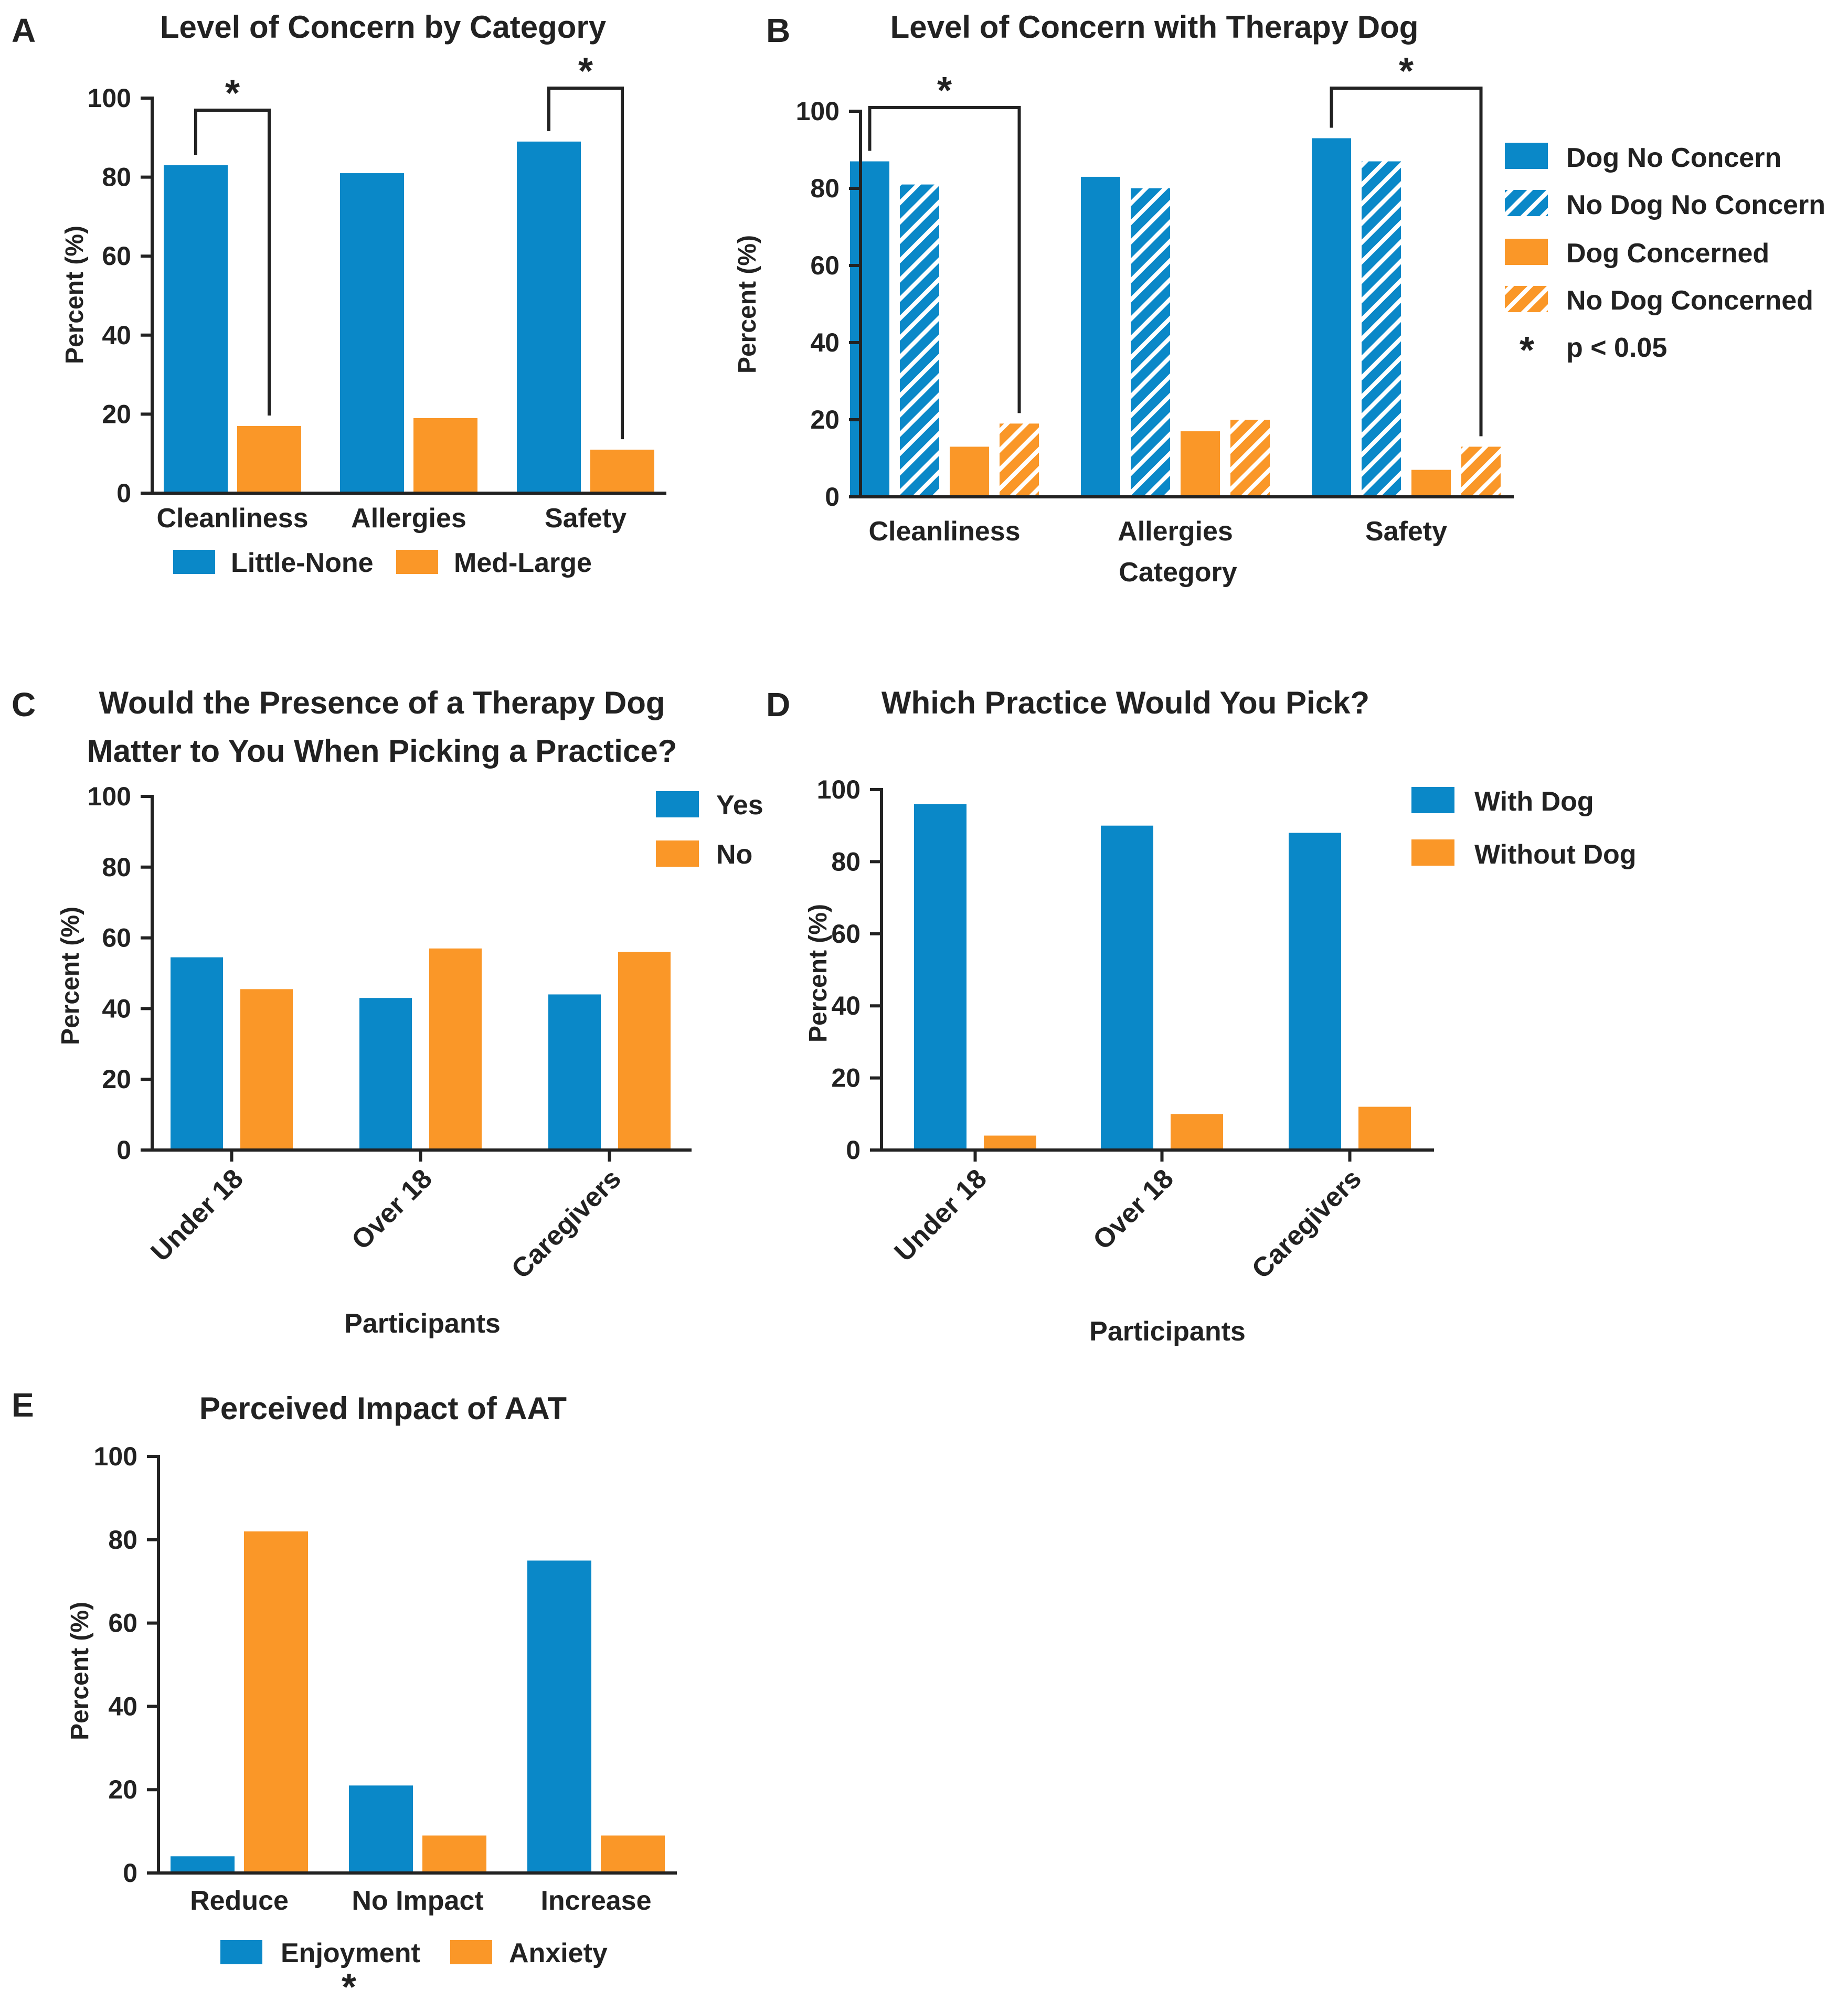 The height and width of the screenshot is (2001, 1848). What do you see at coordinates (23, 1405) in the screenshot?
I see `panel-letter-e: E` at bounding box center [23, 1405].